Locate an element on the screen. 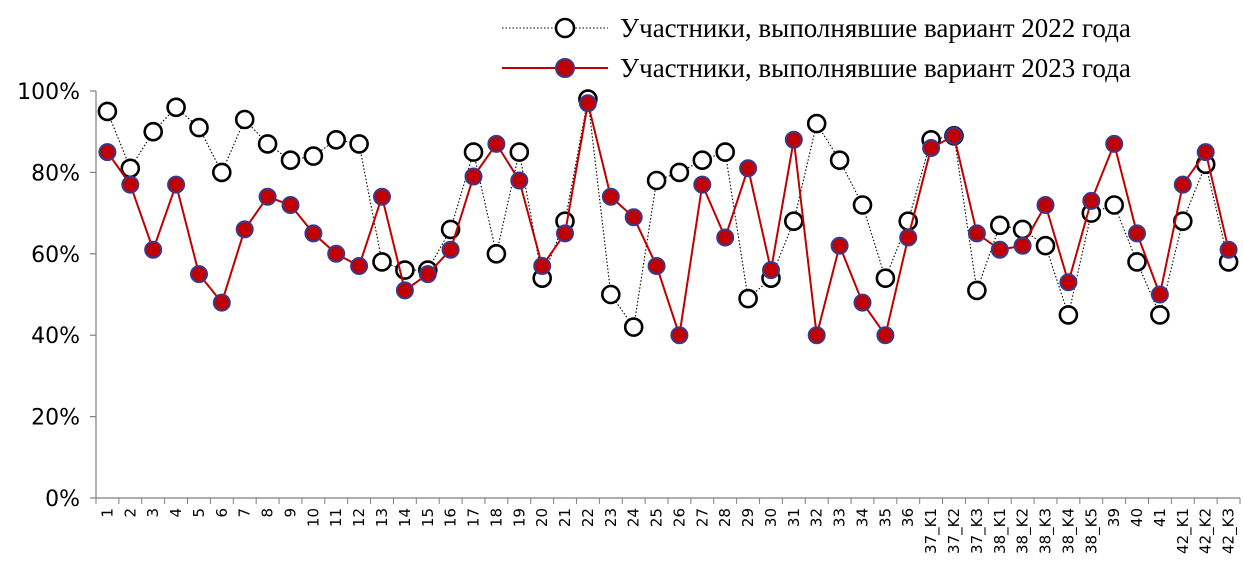  x-tick-label: 19 is located at coordinates (519, 517).